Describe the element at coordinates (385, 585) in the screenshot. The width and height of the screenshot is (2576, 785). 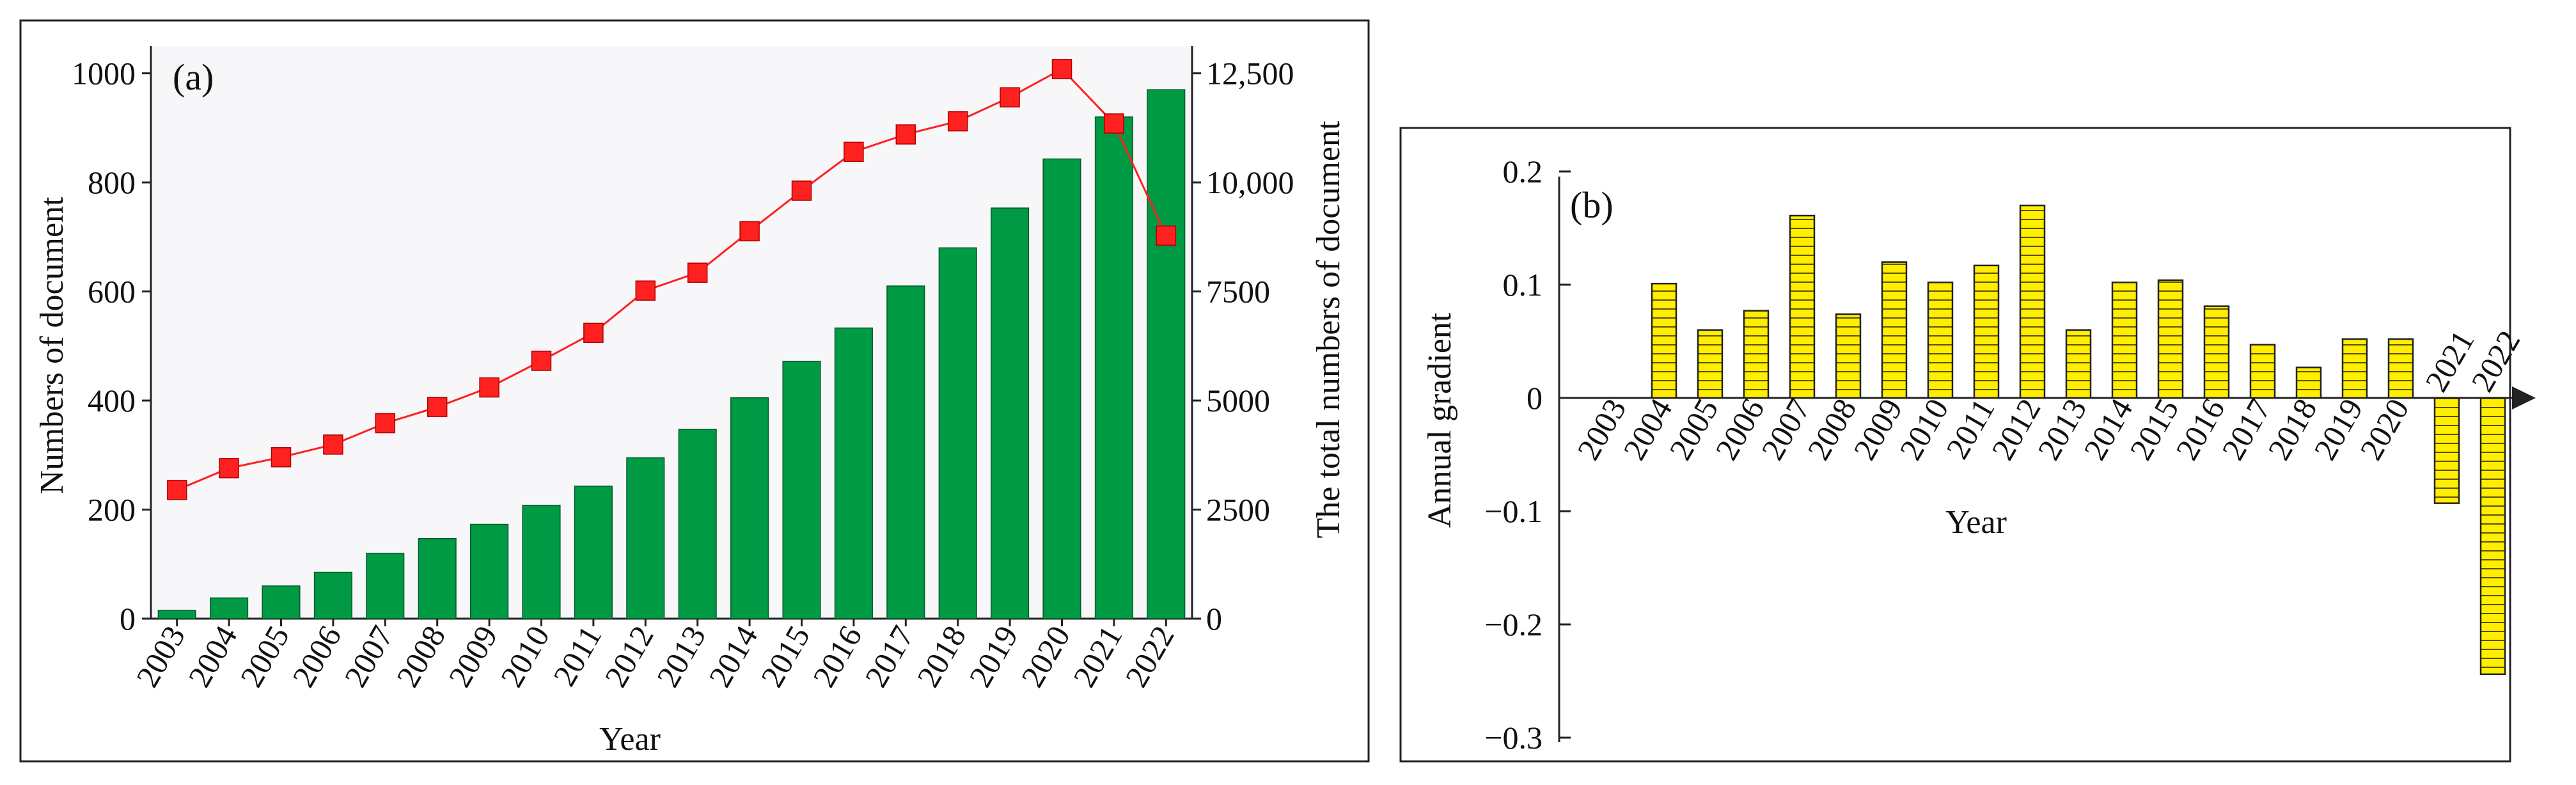
I see `panel-a-bar-2007` at that location.